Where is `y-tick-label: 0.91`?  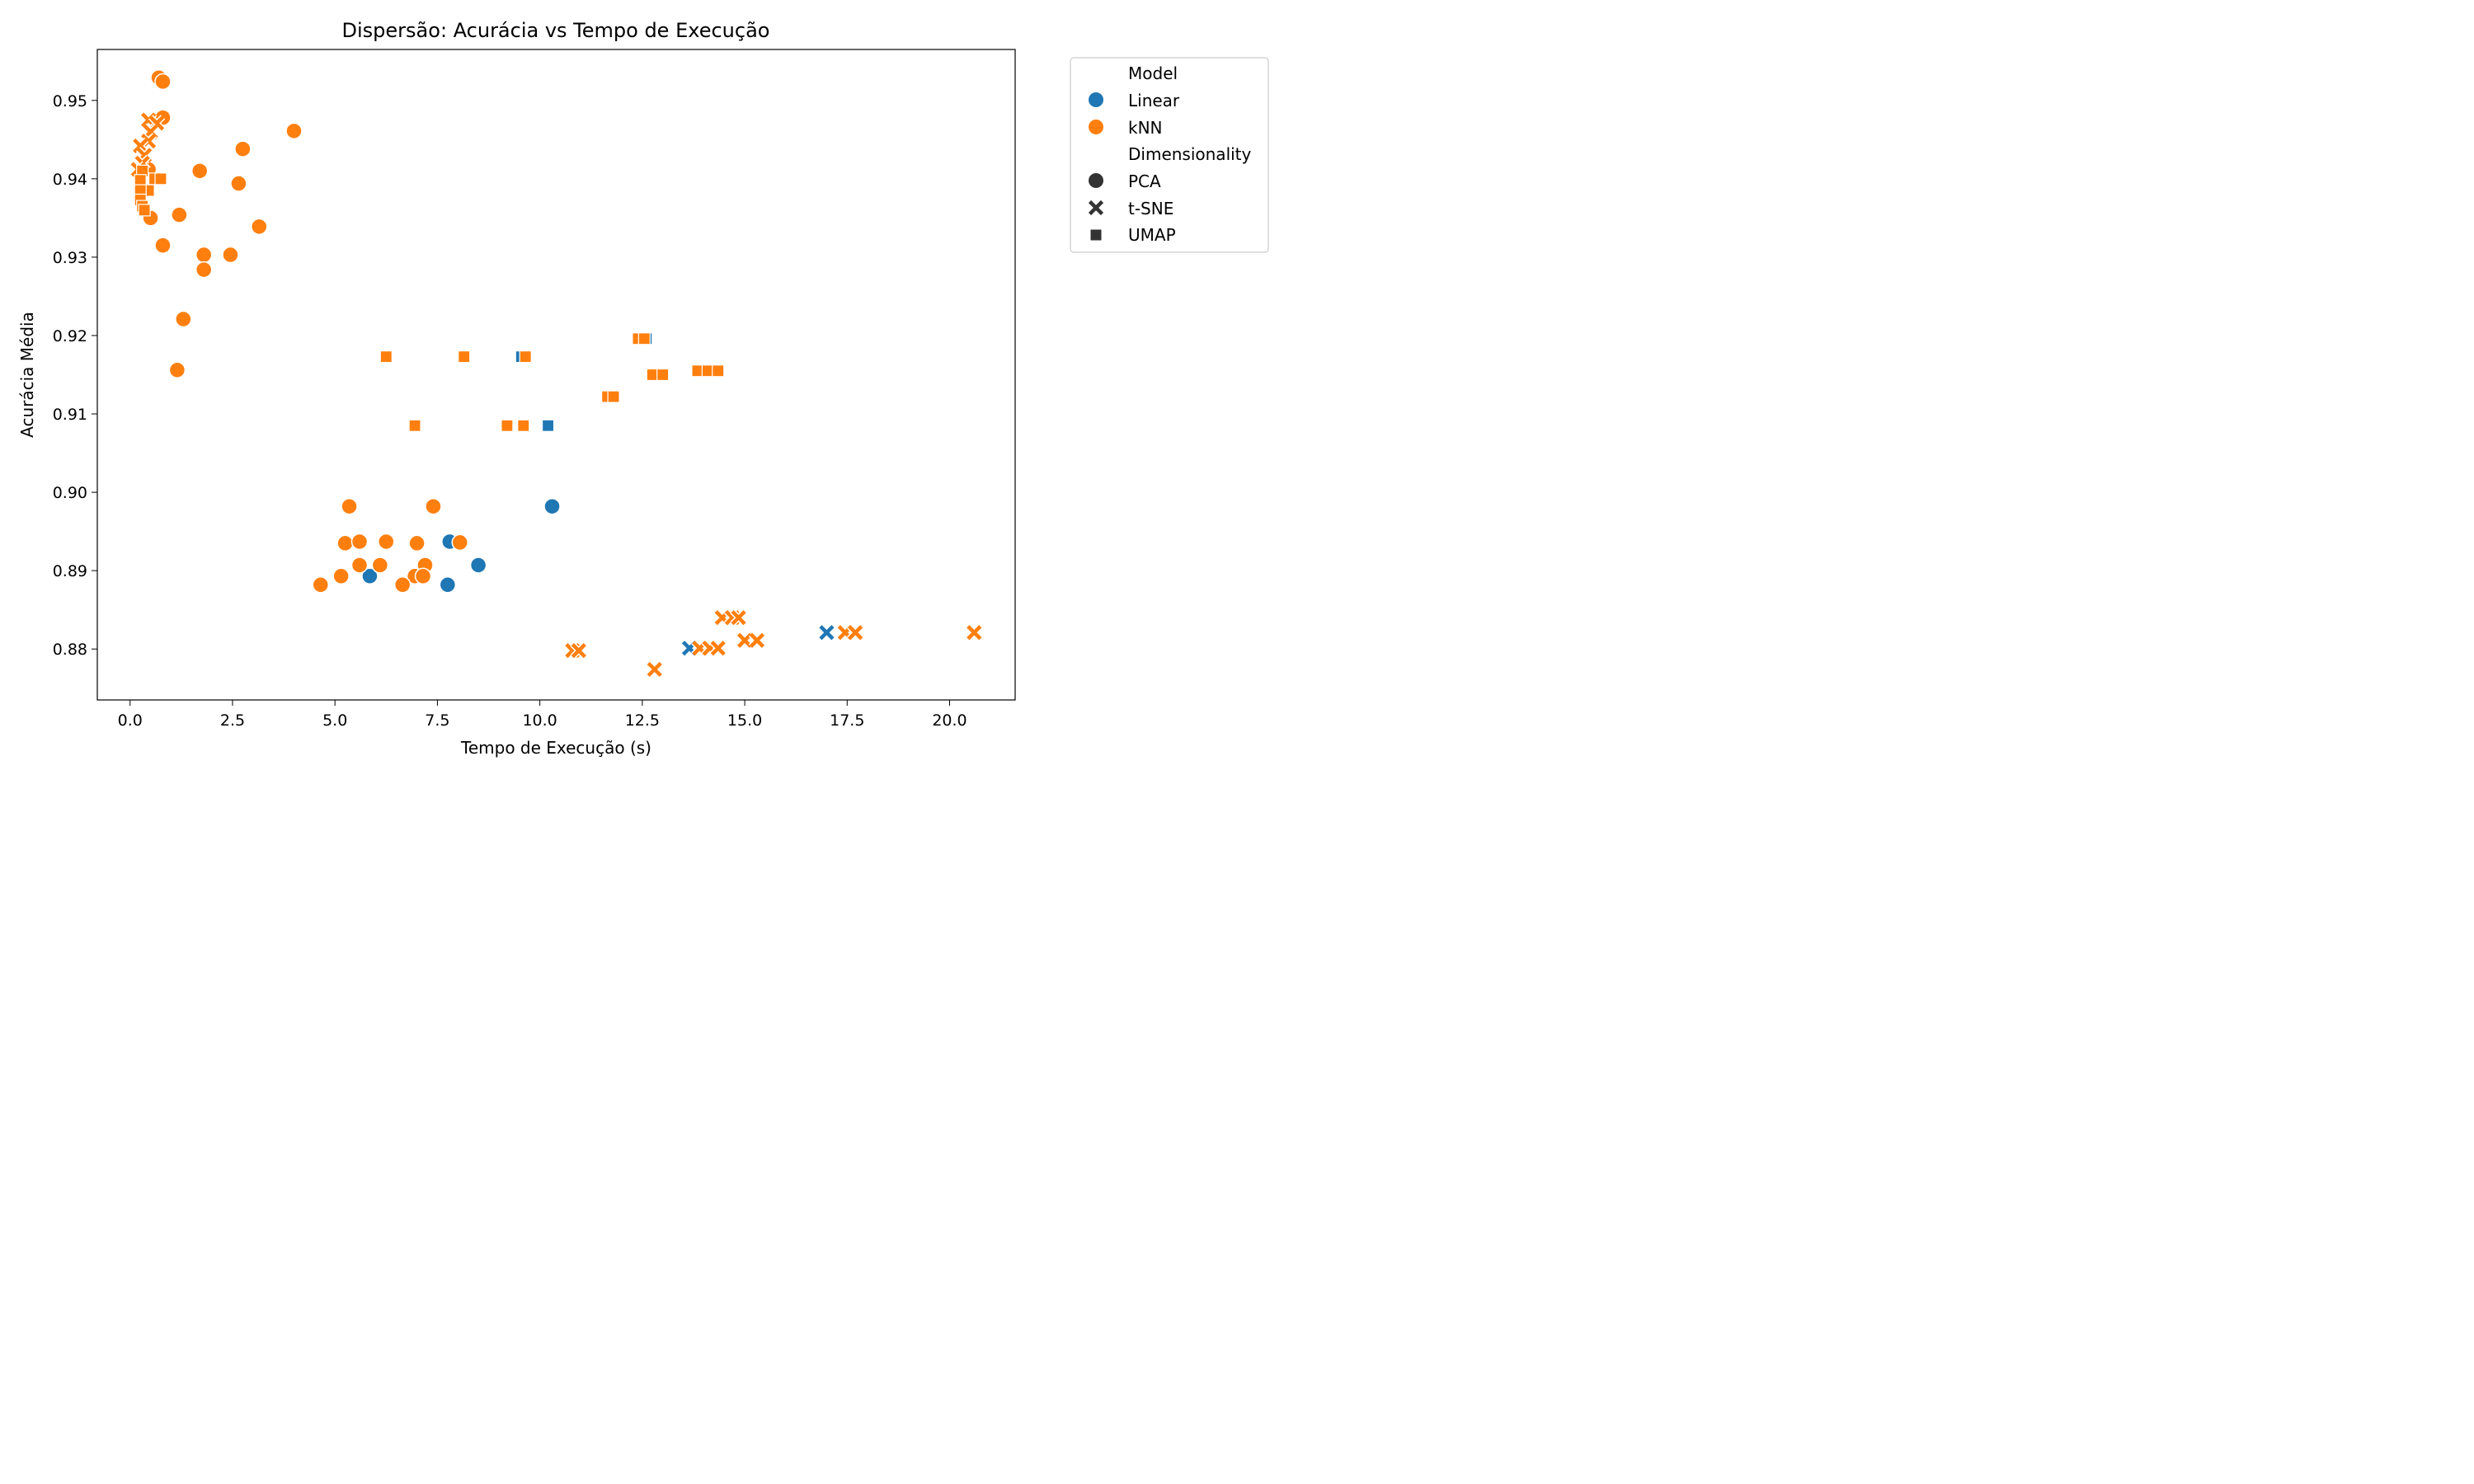 y-tick-label: 0.91 is located at coordinates (70, 415).